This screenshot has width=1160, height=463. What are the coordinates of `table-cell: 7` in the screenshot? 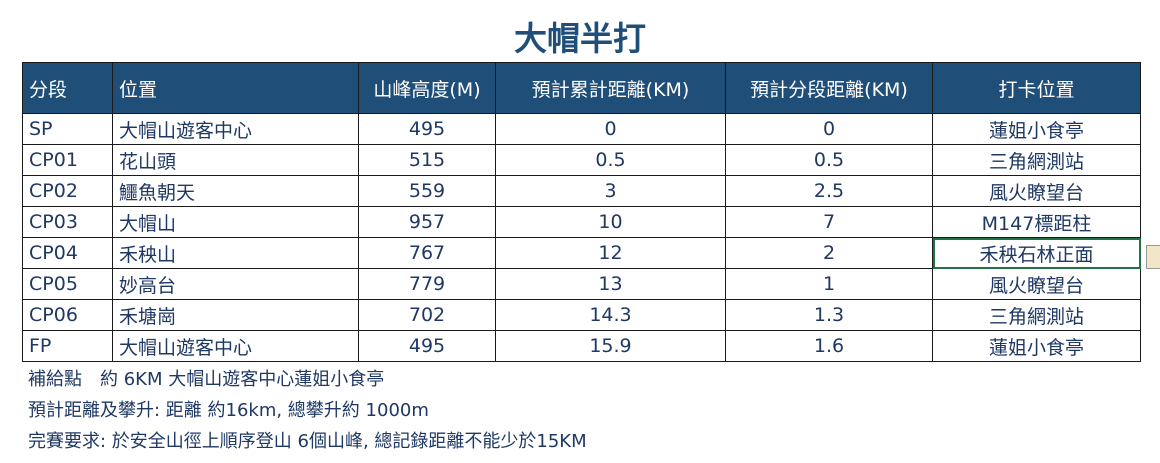 It's located at (829, 222).